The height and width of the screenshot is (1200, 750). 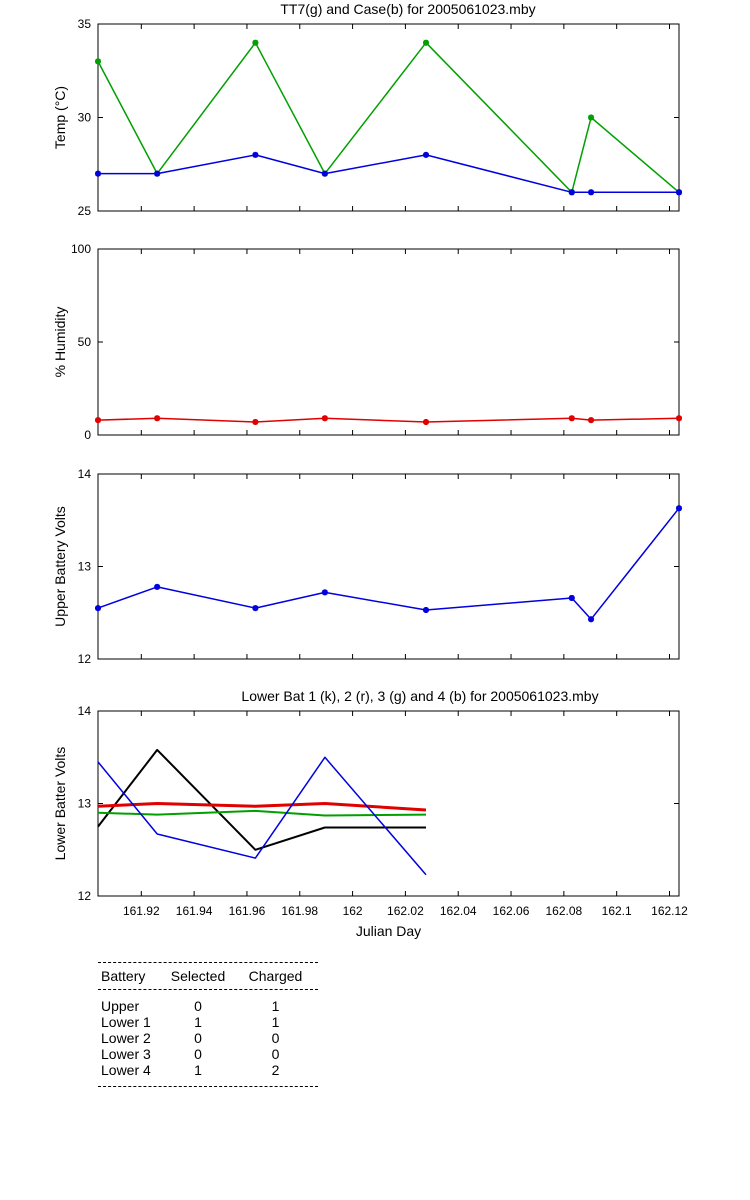 What do you see at coordinates (126, 1022) in the screenshot?
I see `row-battery: Lower 1` at bounding box center [126, 1022].